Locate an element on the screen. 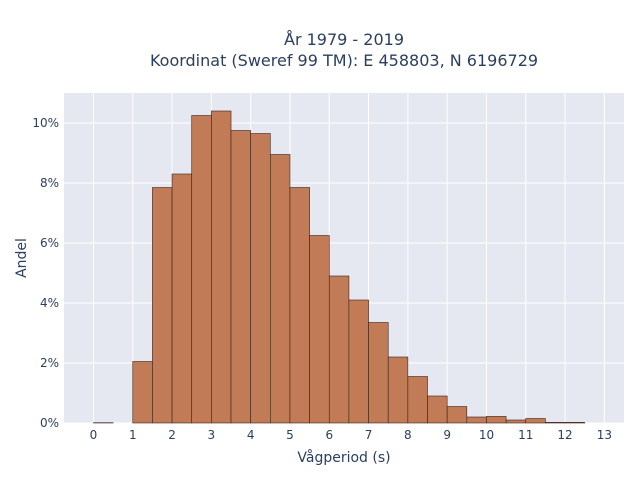 The width and height of the screenshot is (640, 480). x-tick-label: 11 is located at coordinates (525, 435).